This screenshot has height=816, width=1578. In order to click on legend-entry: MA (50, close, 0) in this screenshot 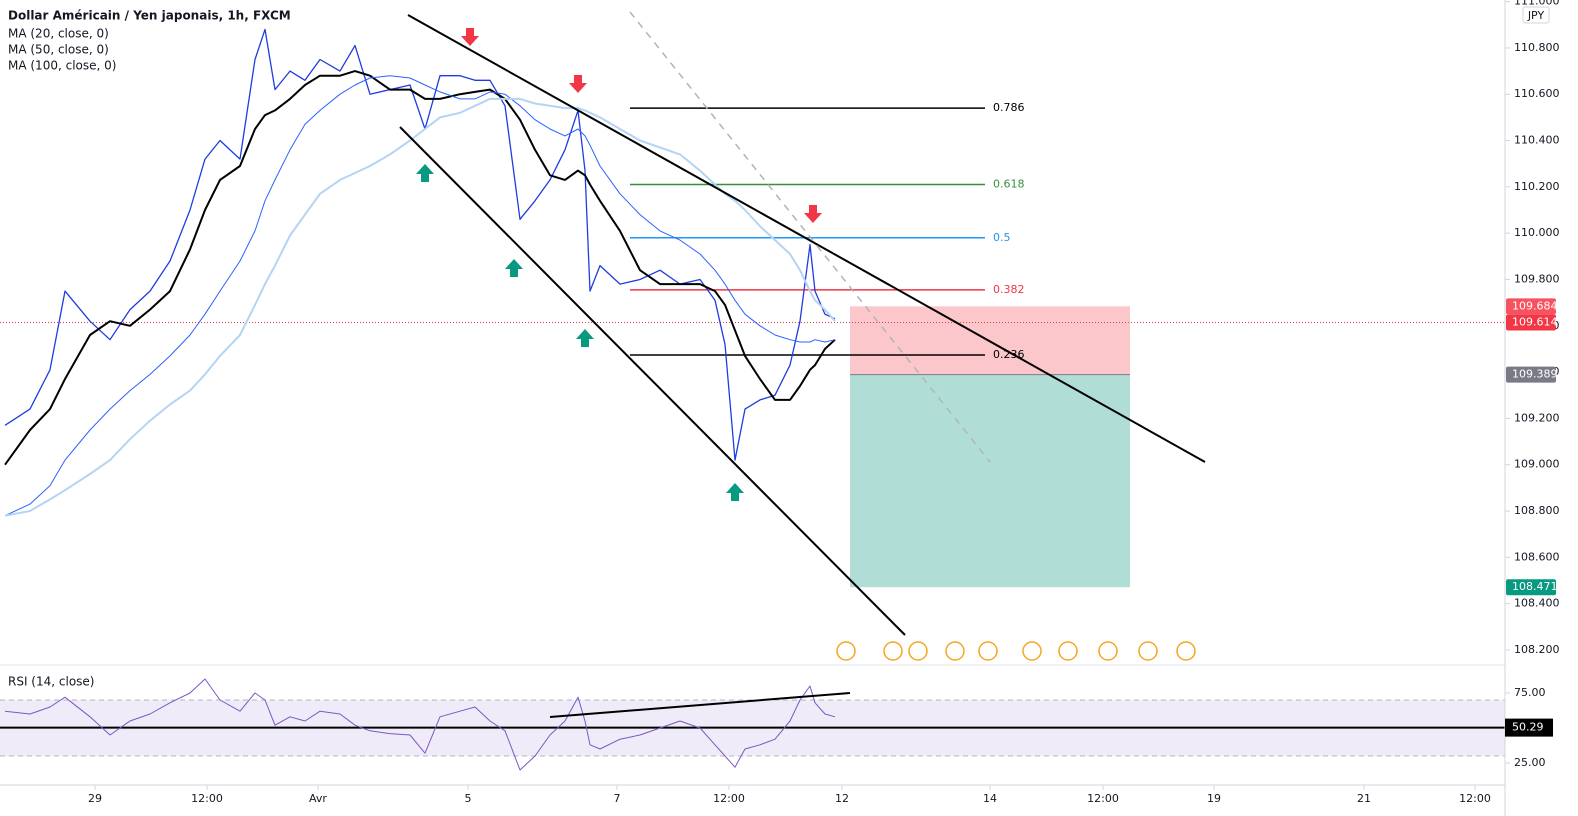, I will do `click(58, 50)`.